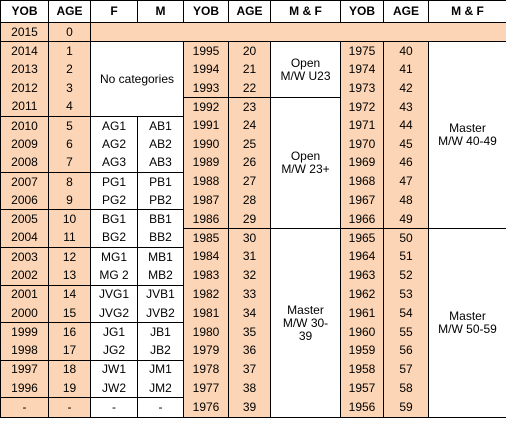  I want to click on table-row: 2003 12 MG1 MB1 1984 31 1964 51, so click(253, 257).